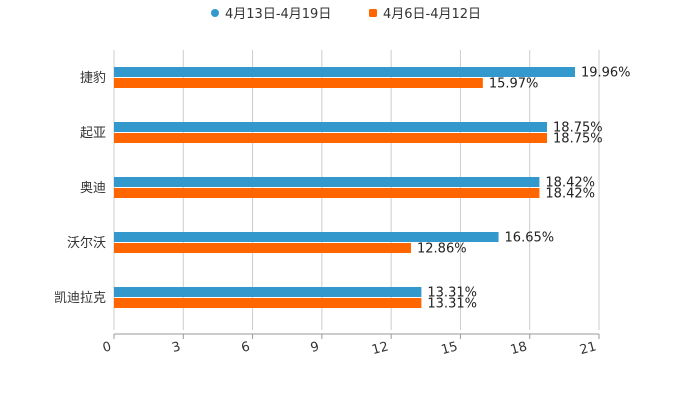 The width and height of the screenshot is (700, 404). I want to click on x-tick-label: 18, so click(519, 348).